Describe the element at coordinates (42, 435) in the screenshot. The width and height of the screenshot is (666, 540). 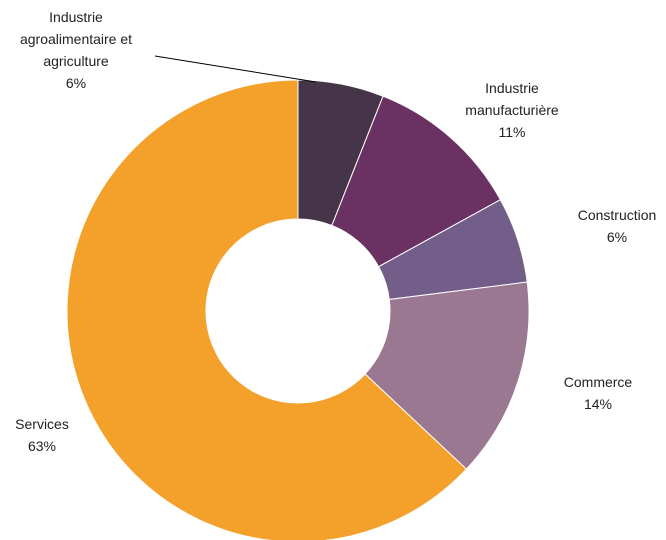
I see `label-services: Services 63%` at that location.